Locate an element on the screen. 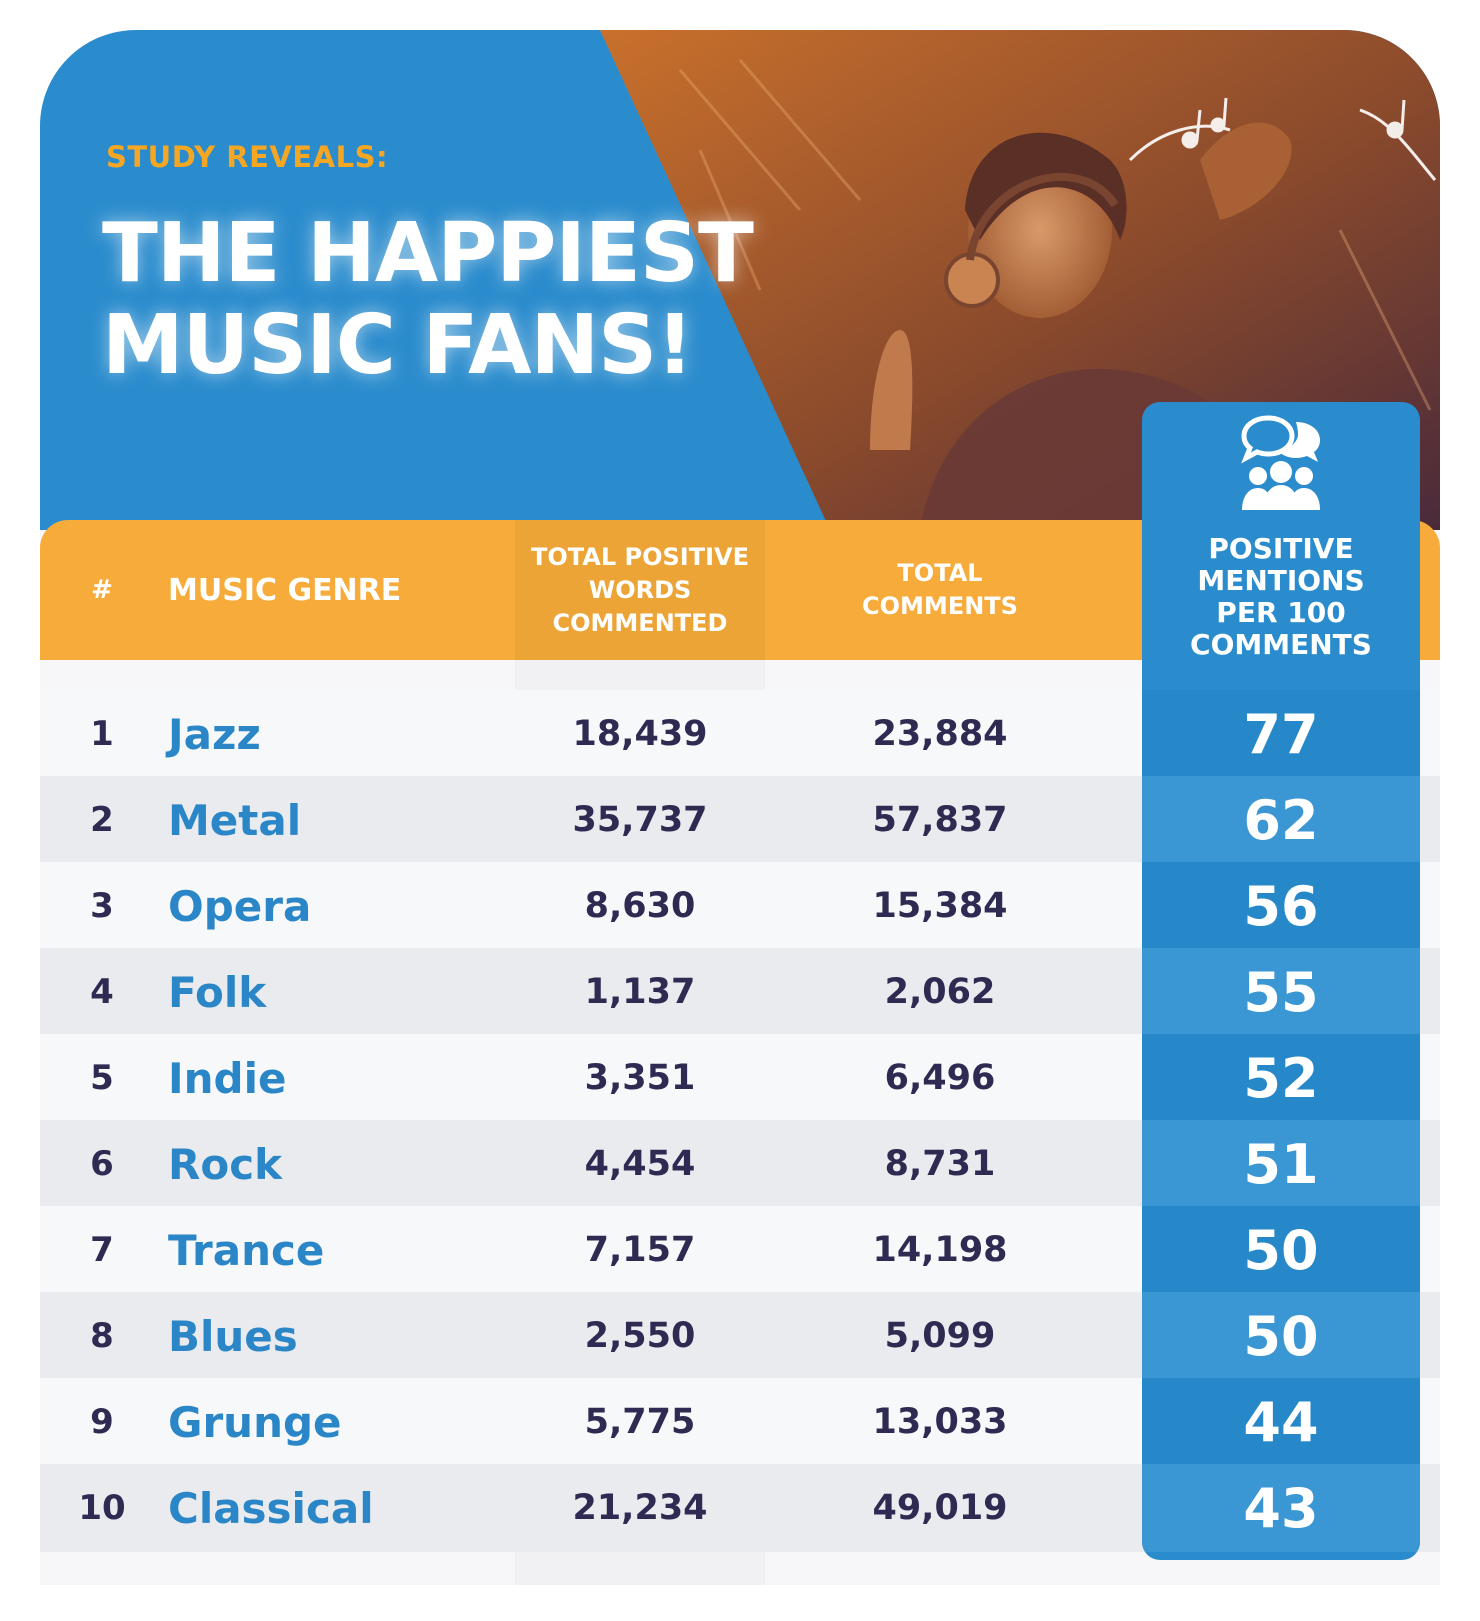  header-comments: TOTAL COMMENTS is located at coordinates (940, 590).